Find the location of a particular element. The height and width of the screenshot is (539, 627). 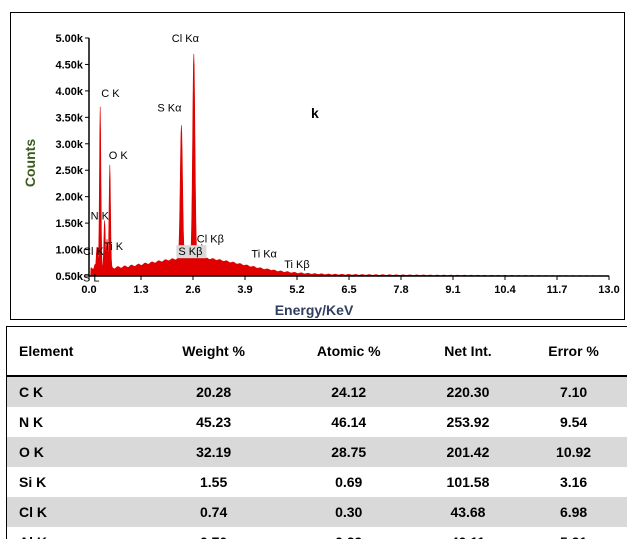

cell-error: 10.92 is located at coordinates (573, 452).